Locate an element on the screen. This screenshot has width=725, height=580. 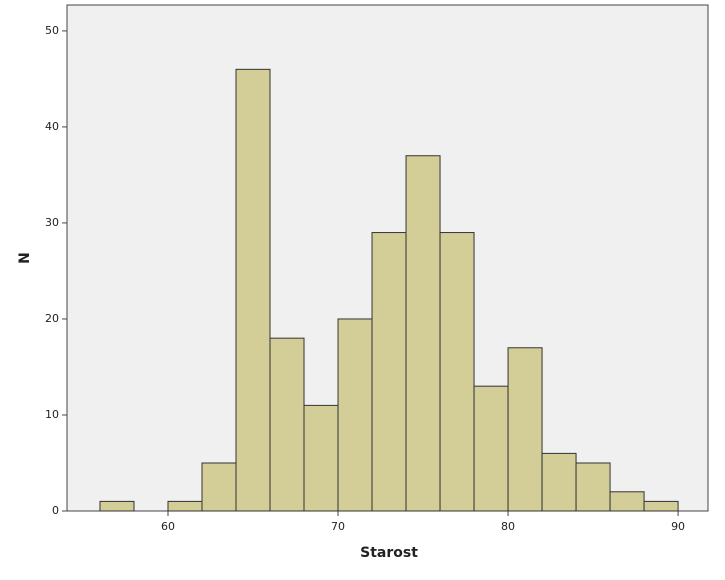
y-tick-label: 50 is located at coordinates (52, 30).